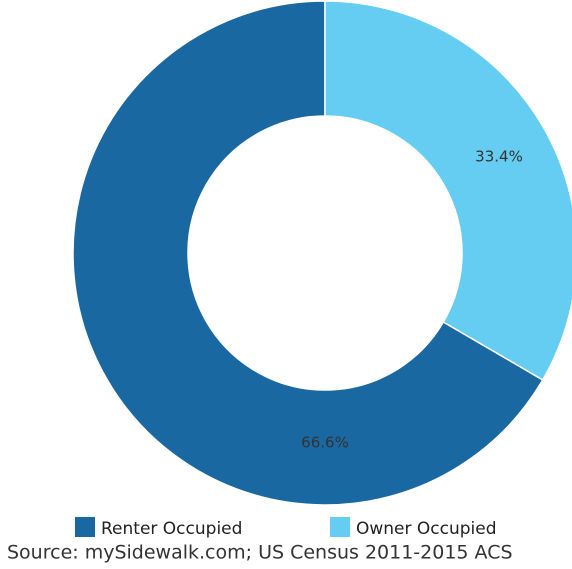 Image resolution: width=572 pixels, height=569 pixels. I want to click on value-label: 66.6%, so click(325, 443).